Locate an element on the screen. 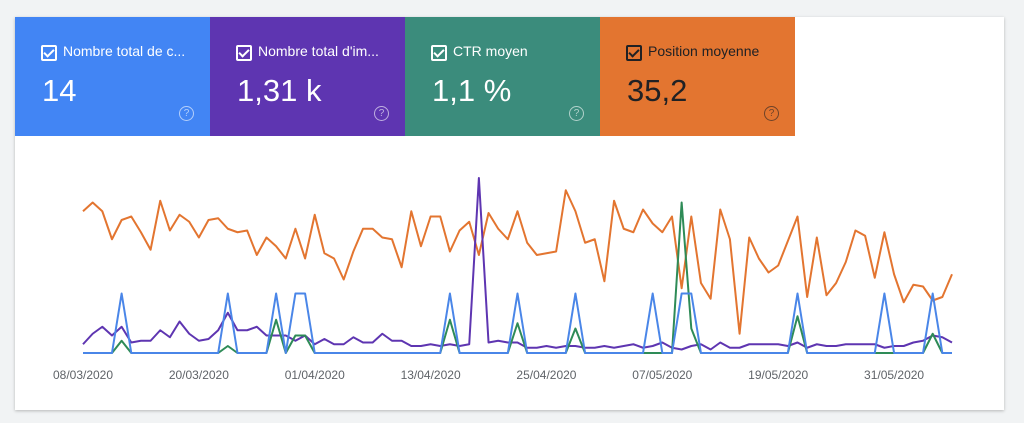  metric-value: 1,31 k is located at coordinates (279, 90).